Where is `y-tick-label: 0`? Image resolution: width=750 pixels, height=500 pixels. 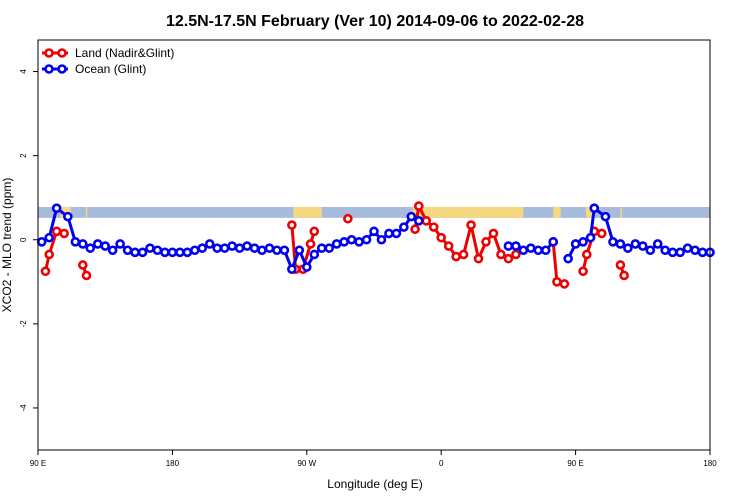
y-tick-label: 0 is located at coordinates (23, 239).